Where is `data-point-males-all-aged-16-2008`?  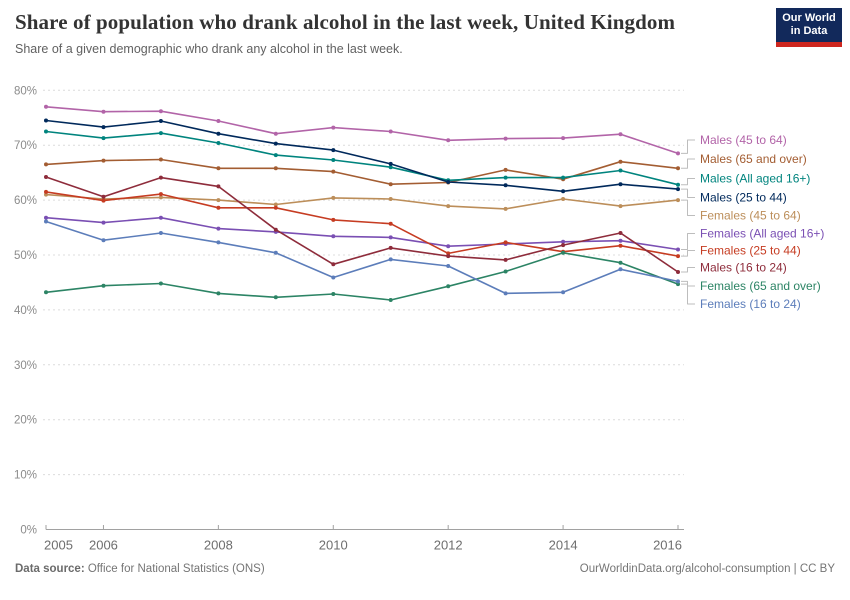
data-point-males-all-aged-16-2008 is located at coordinates (218, 143).